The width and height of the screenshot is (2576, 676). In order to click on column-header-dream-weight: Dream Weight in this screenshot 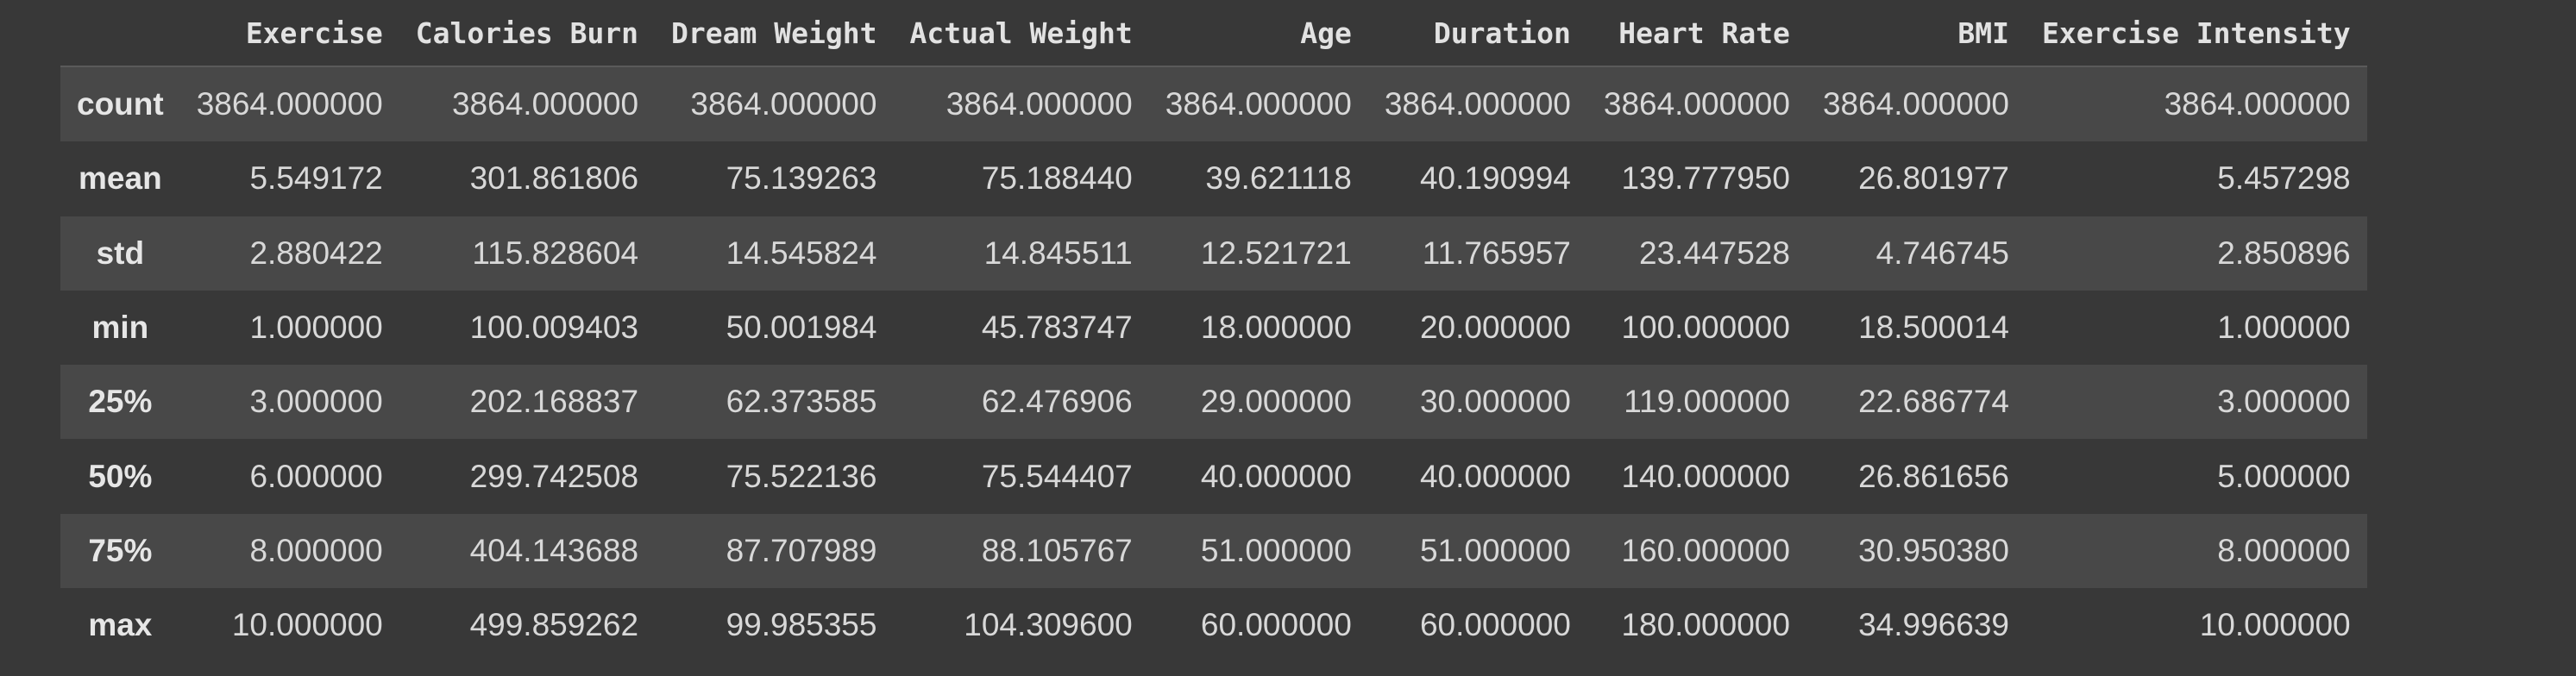, I will do `click(774, 33)`.